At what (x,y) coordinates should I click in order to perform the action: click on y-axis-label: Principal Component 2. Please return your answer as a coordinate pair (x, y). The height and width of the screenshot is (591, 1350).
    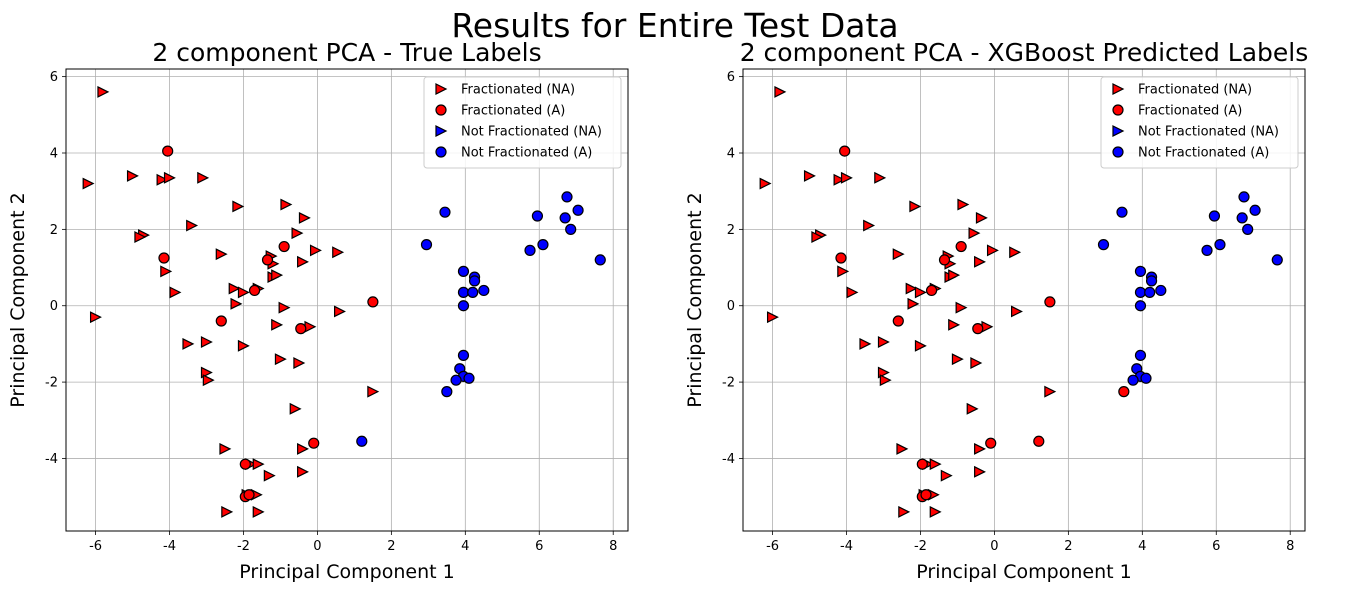
    Looking at the image, I should click on (695, 299).